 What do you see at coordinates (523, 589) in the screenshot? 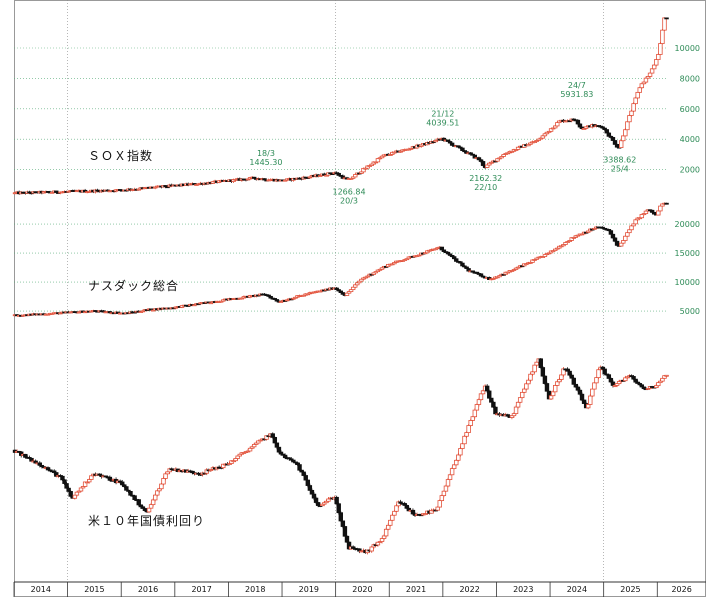
I see `x-year-label: 2023` at bounding box center [523, 589].